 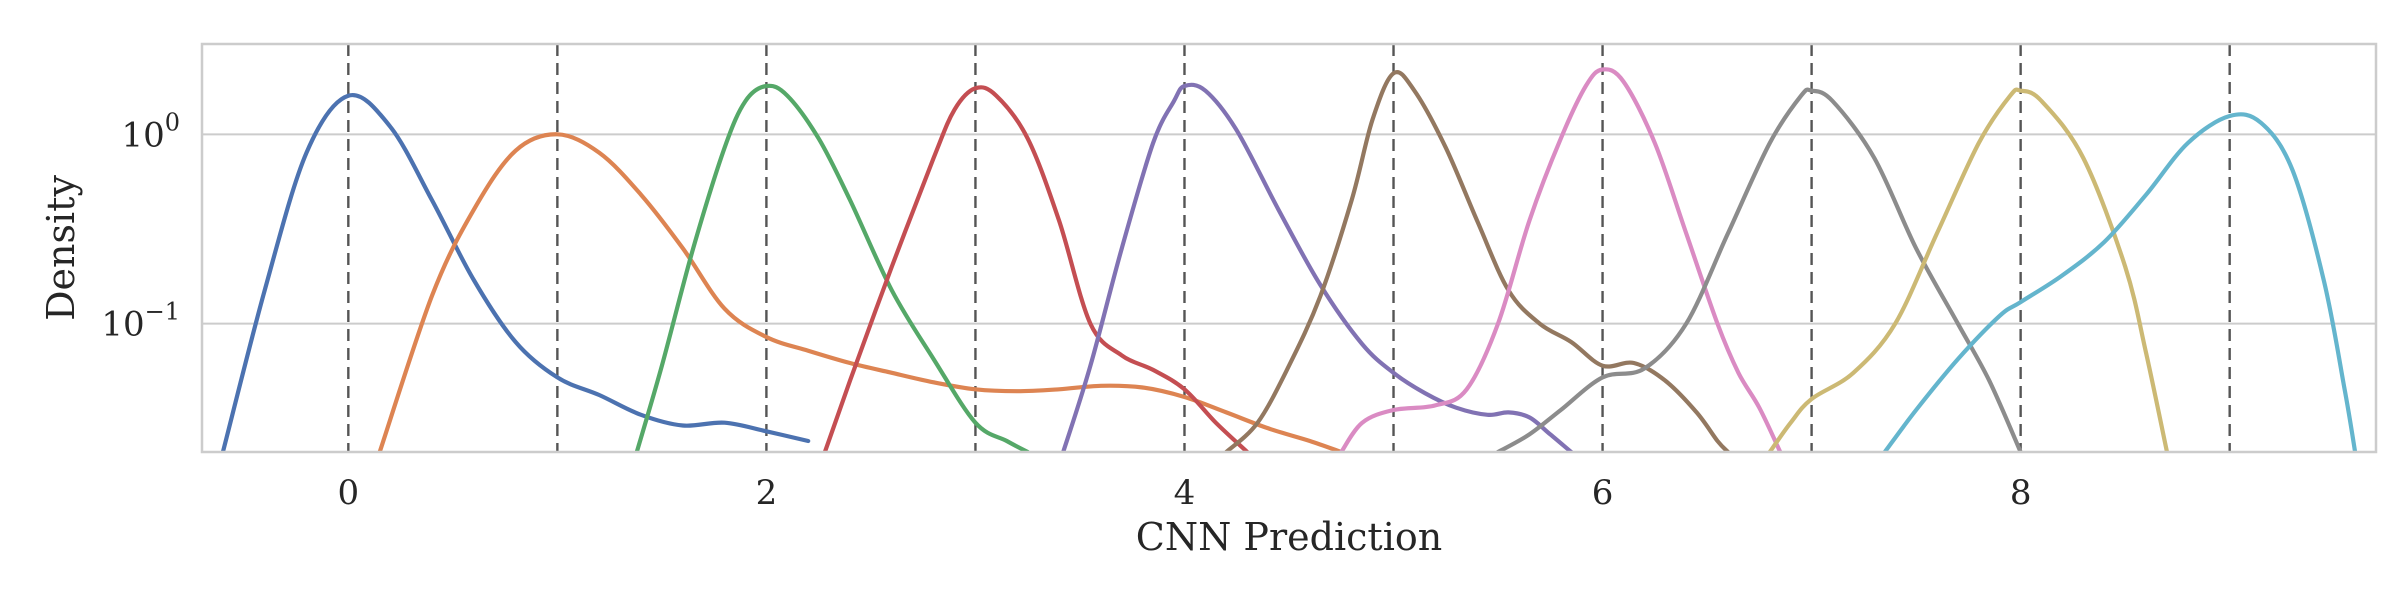 I want to click on x-tick-label: 2, so click(x=767, y=493).